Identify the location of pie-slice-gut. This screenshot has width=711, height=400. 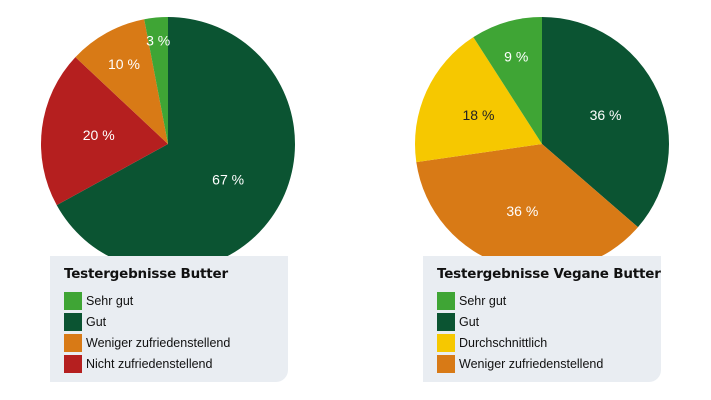
(605, 122).